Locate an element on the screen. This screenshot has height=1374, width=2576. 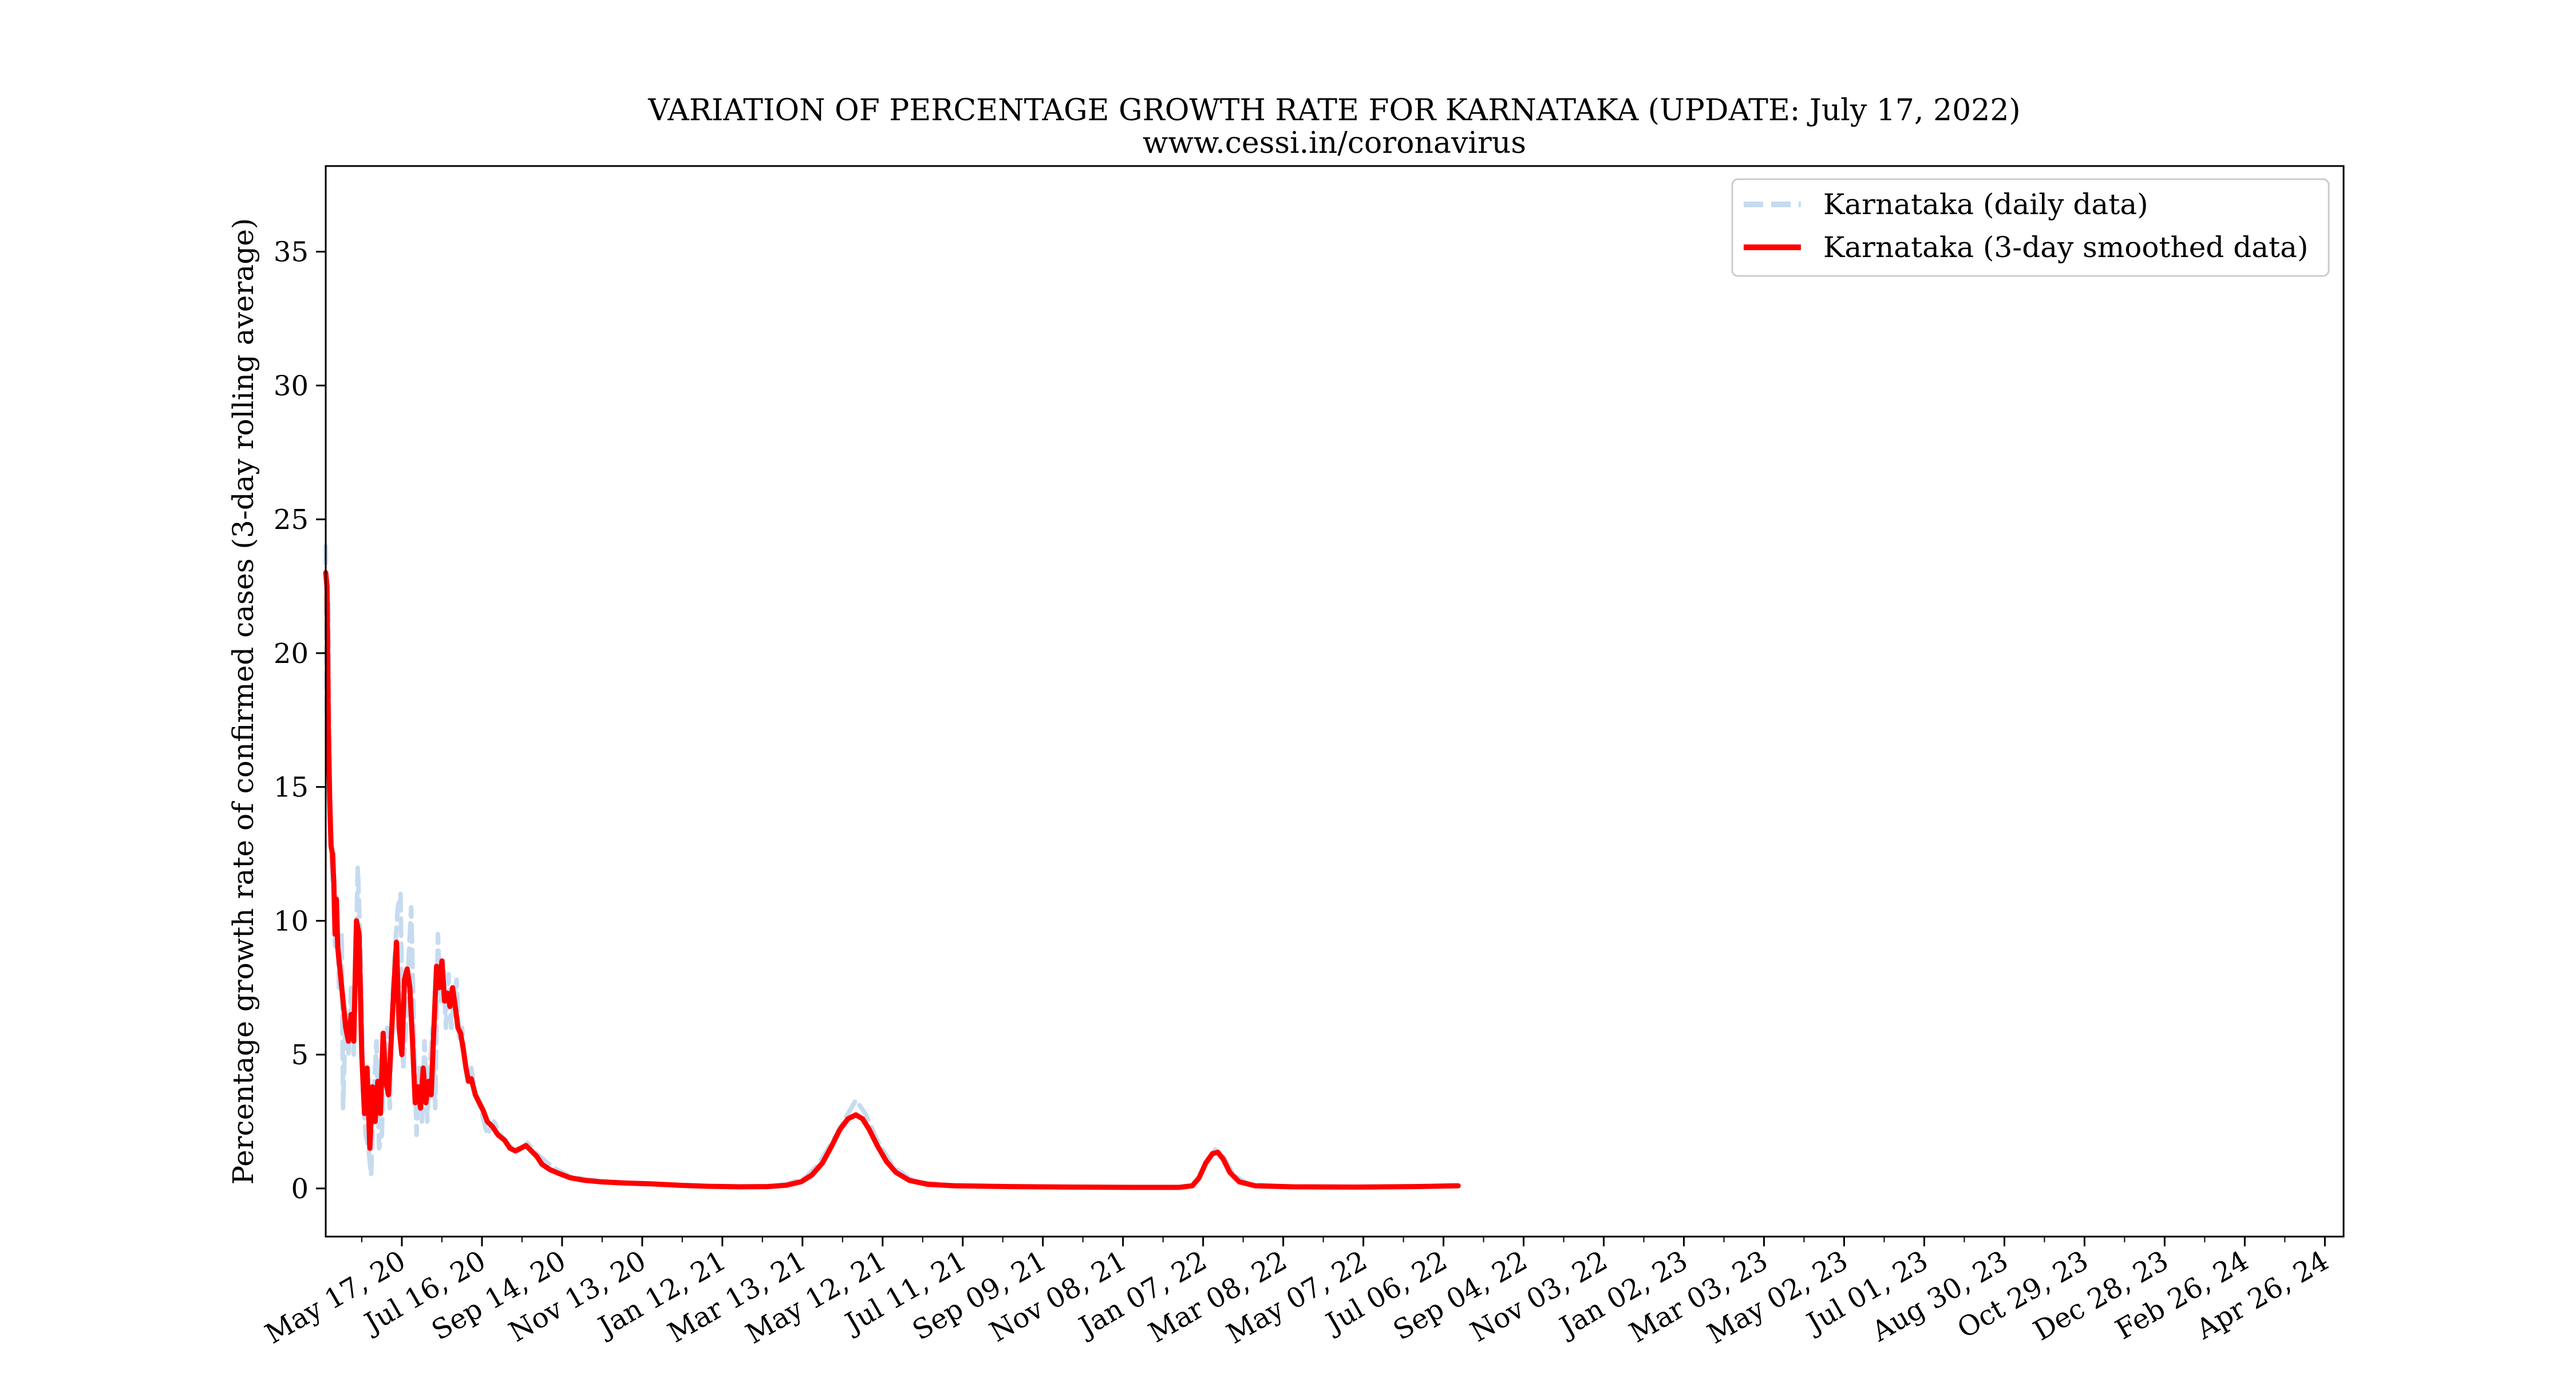
y-tick-label: 5 is located at coordinates (300, 1055).